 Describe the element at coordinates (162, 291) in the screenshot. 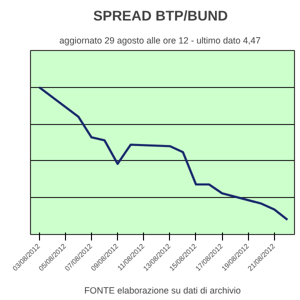

I see `source-note: FONTE elaborazione su dati di archivio` at that location.